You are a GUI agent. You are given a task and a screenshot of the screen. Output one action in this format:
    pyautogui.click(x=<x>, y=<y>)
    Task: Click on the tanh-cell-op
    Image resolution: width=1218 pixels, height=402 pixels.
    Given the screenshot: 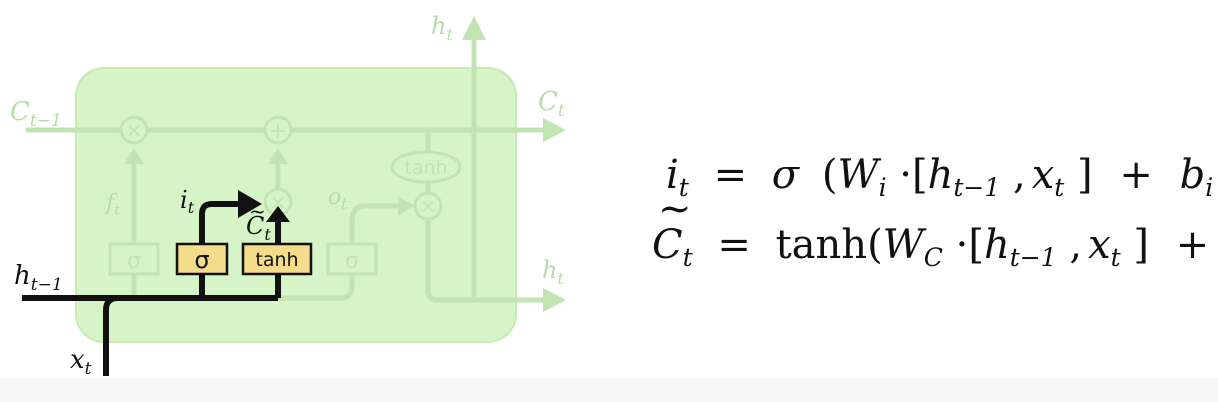 What is the action you would take?
    pyautogui.click(x=426, y=167)
    